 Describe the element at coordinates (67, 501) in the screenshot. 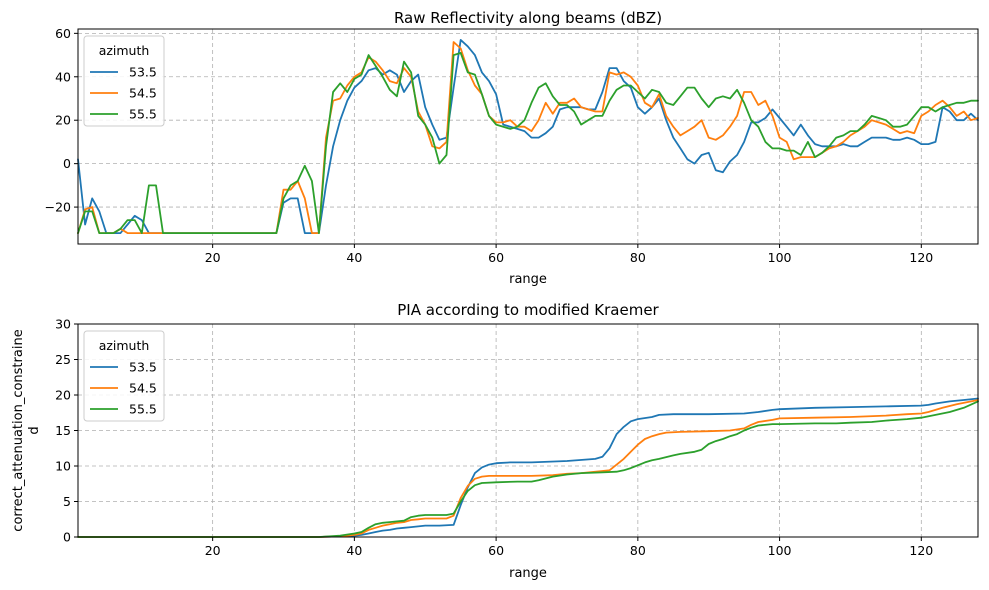

I see `y-tick-label: 5` at that location.